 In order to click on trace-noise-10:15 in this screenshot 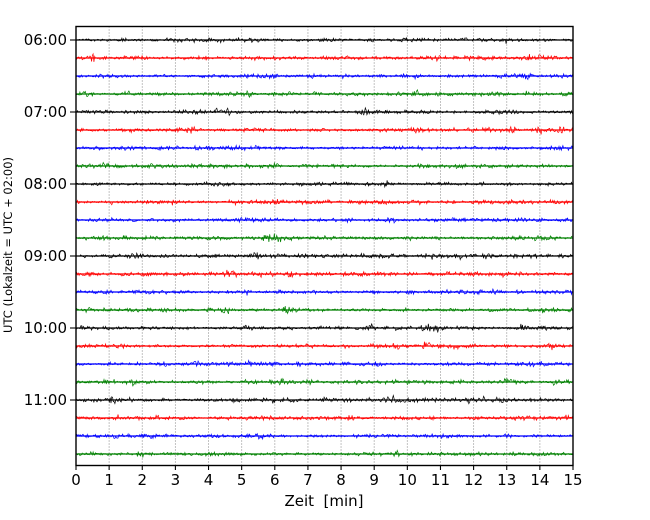, I will do `click(324, 346)`.